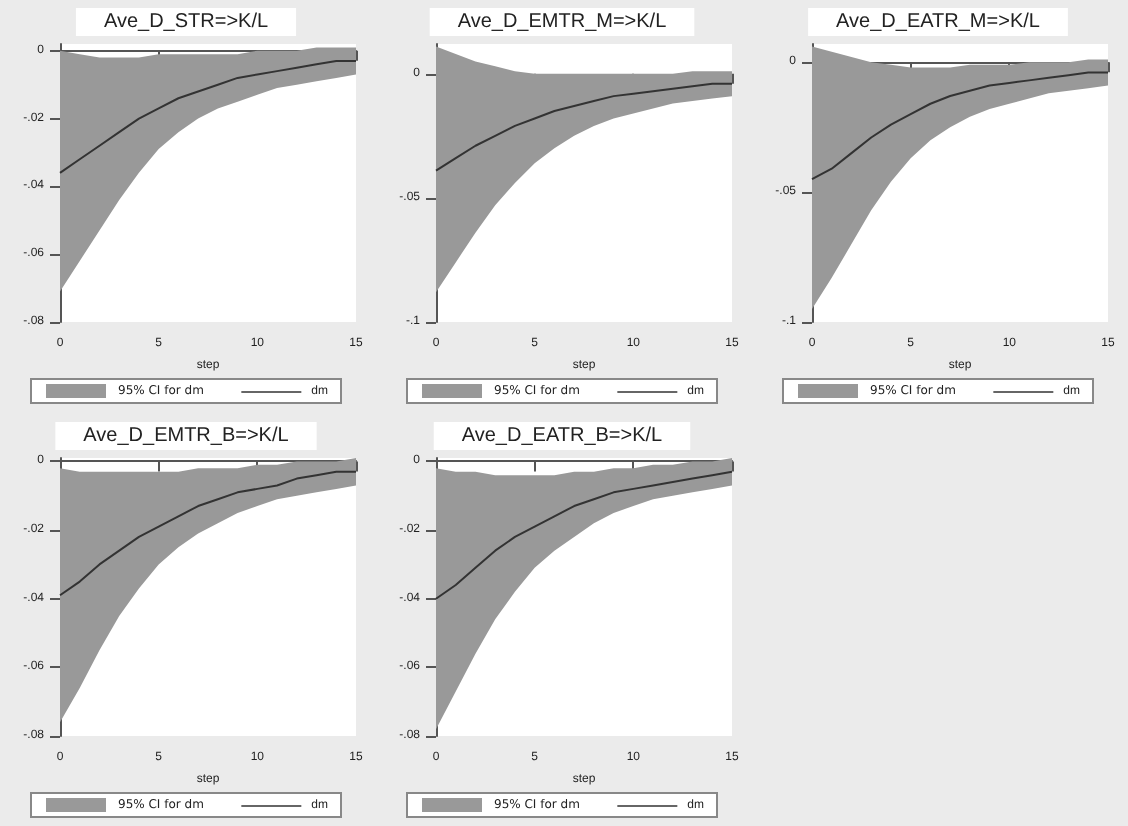  What do you see at coordinates (562, 22) in the screenshot?
I see `chart-title: Ave_D_EMTR_M=>K/L` at bounding box center [562, 22].